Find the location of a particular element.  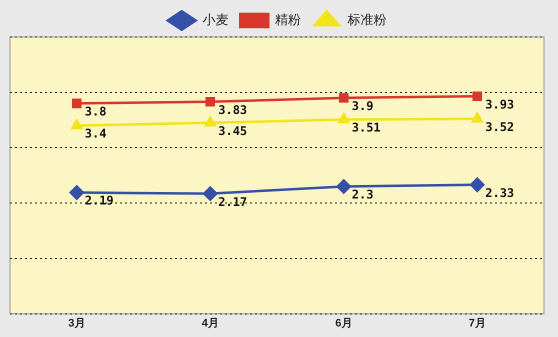

data-label: 3.4 is located at coordinates (95, 133).